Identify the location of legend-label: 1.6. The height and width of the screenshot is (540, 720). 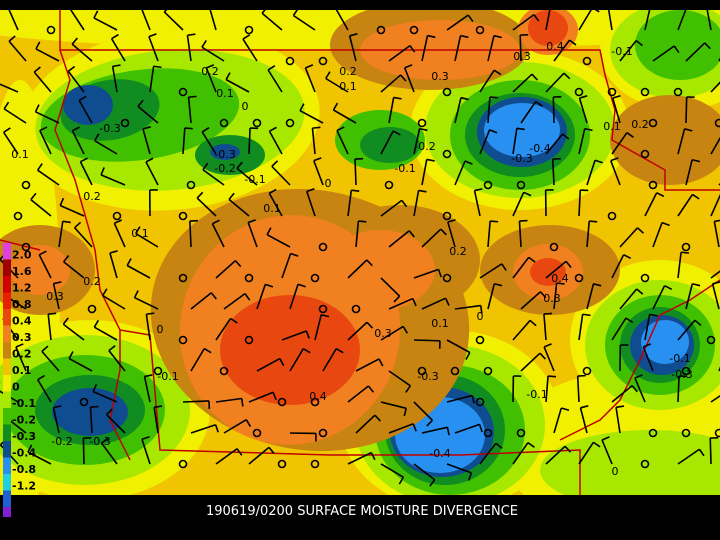
(22, 271).